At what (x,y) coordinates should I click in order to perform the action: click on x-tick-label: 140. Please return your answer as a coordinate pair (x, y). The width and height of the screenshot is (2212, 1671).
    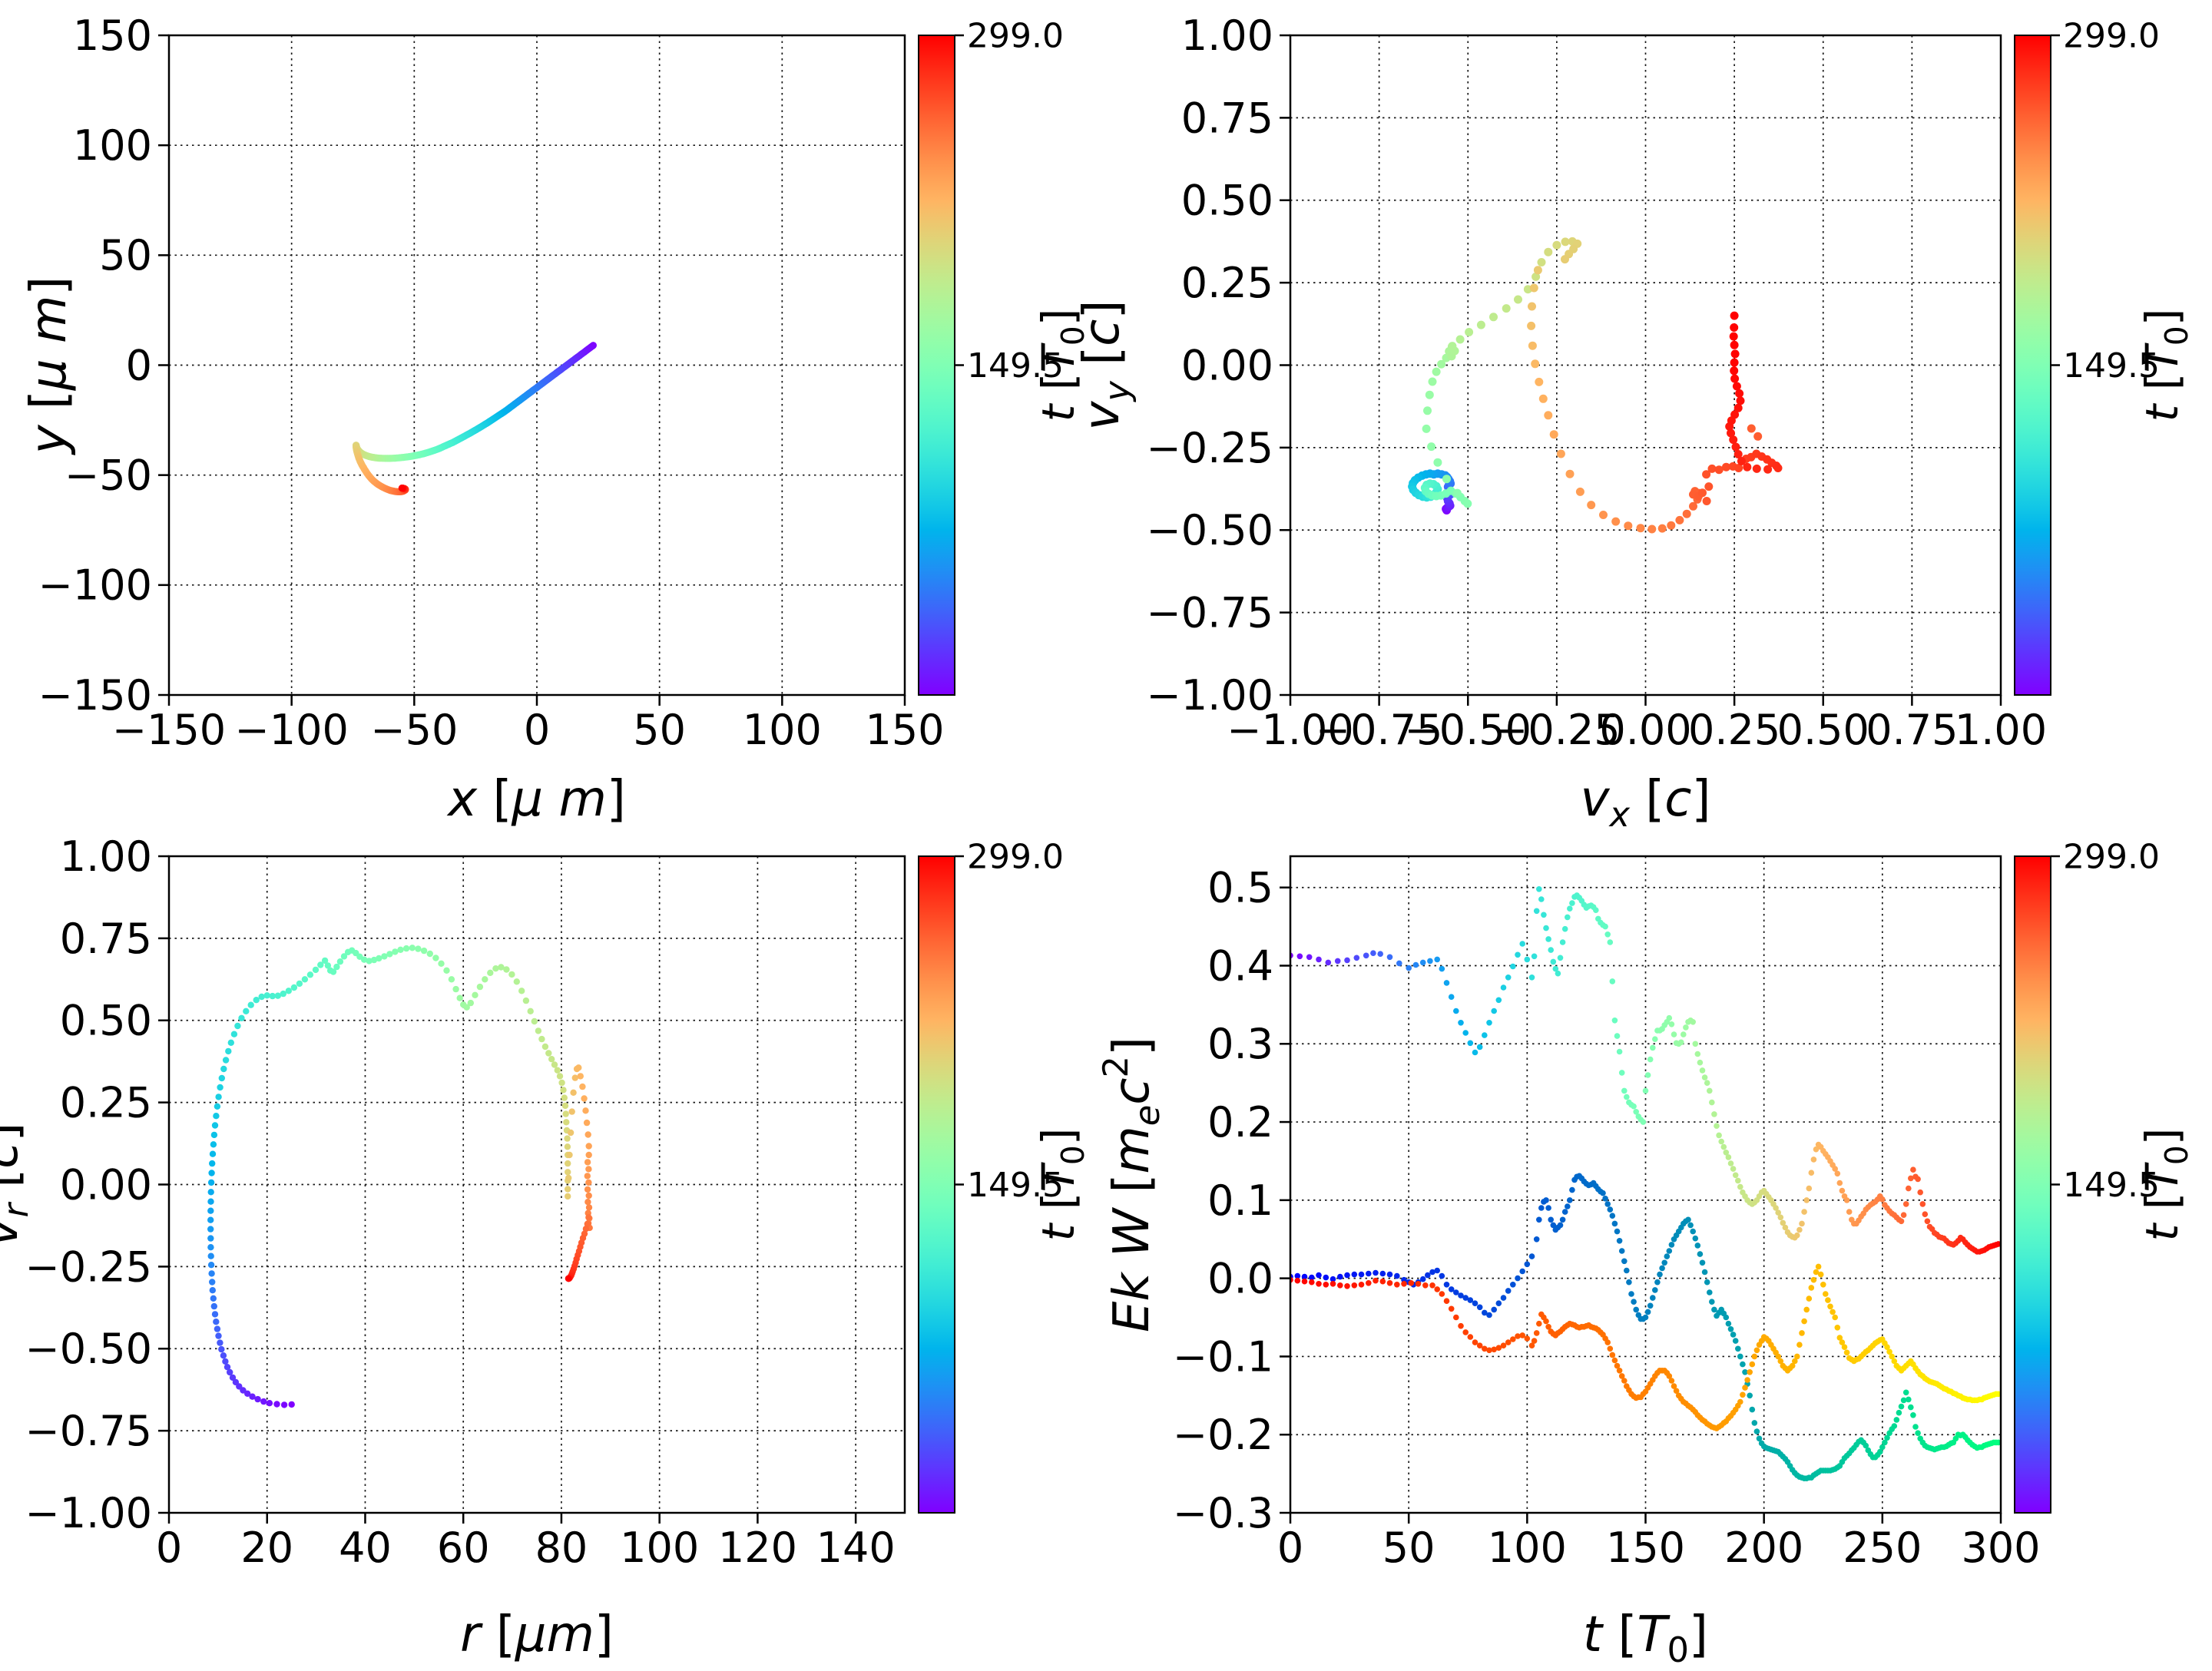
    Looking at the image, I should click on (856, 1548).